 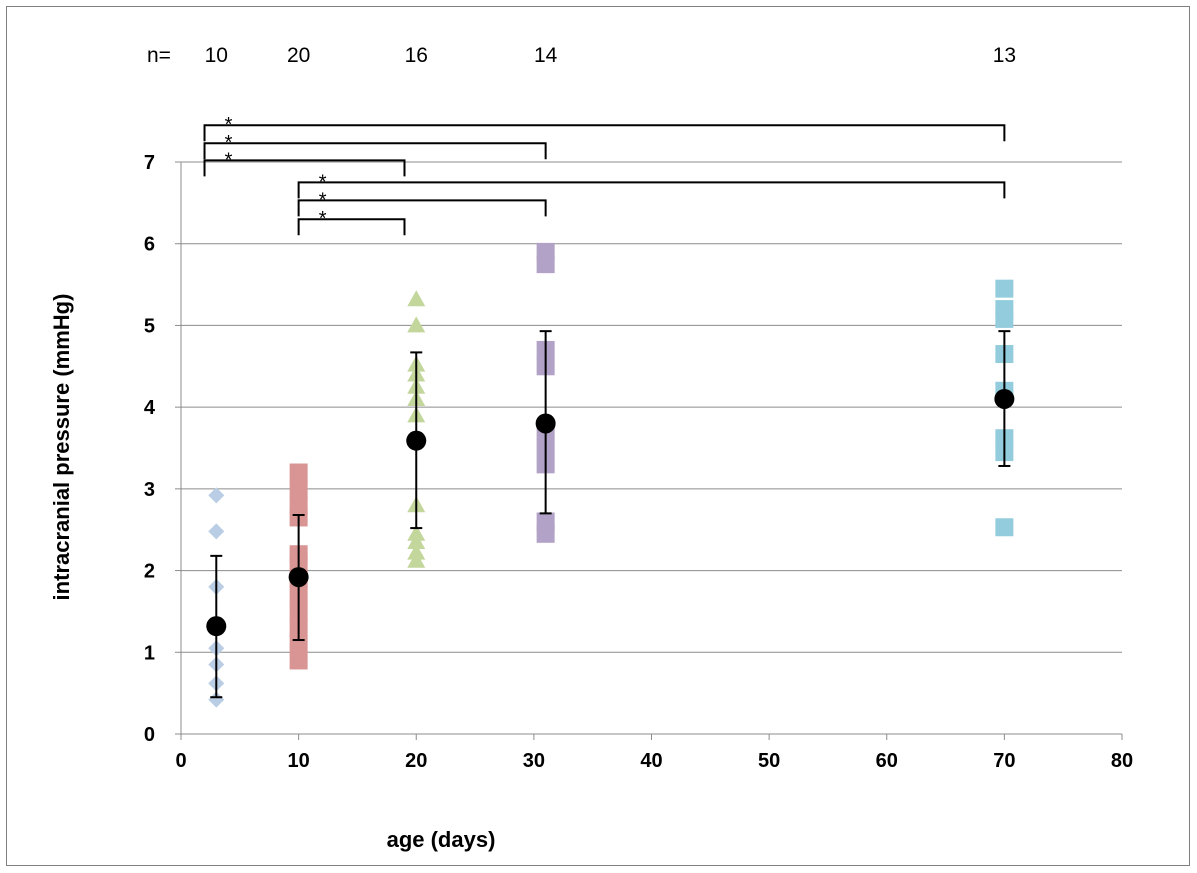 I want to click on n-count: 10, so click(x=216, y=55).